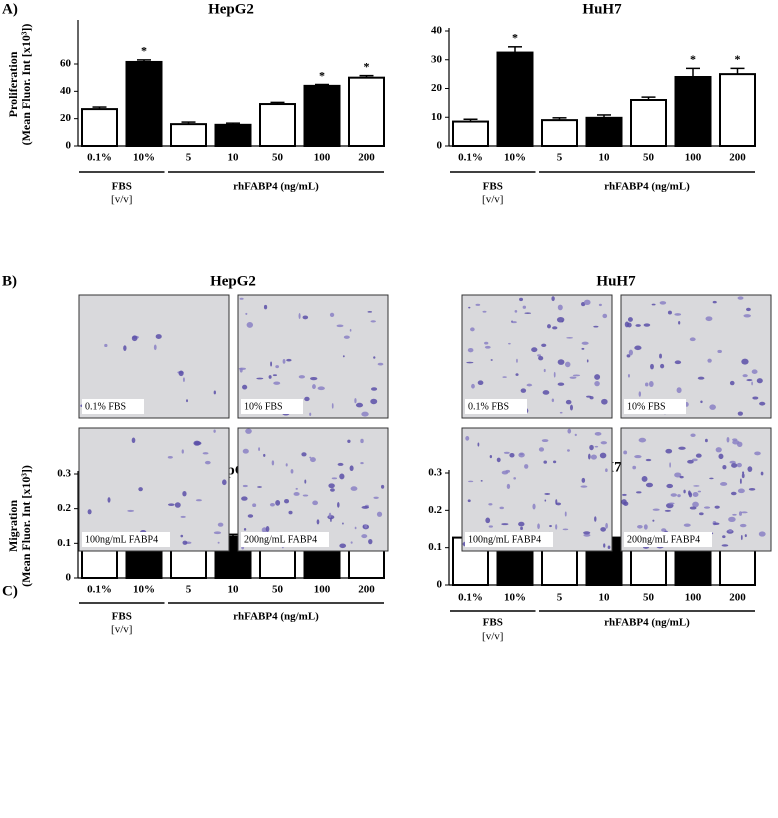  Describe the element at coordinates (488, 406) in the screenshot. I see `micrograph-caption: 0.1% FBS` at that location.